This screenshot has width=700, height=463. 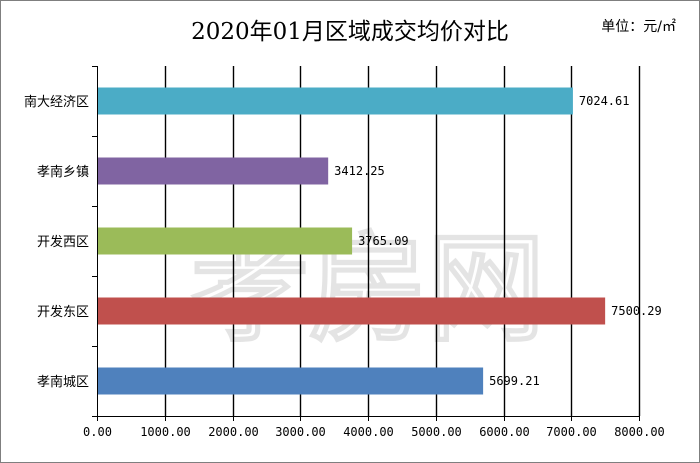 What do you see at coordinates (368, 432) in the screenshot?
I see `x-tick-label: 4000.00` at bounding box center [368, 432].